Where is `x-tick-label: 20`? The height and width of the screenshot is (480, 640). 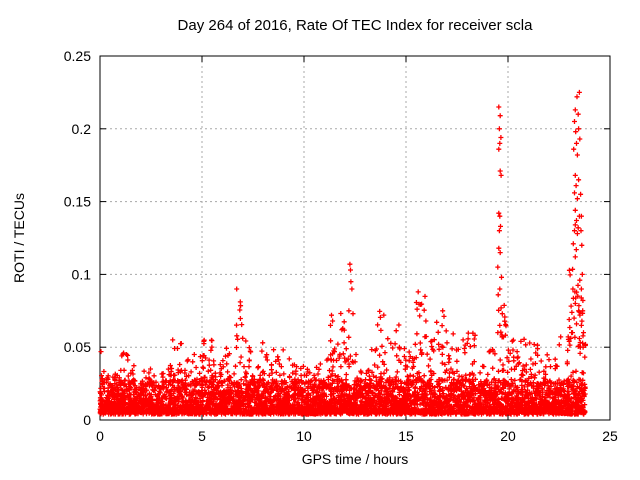
x-tick-label: 20 is located at coordinates (508, 436).